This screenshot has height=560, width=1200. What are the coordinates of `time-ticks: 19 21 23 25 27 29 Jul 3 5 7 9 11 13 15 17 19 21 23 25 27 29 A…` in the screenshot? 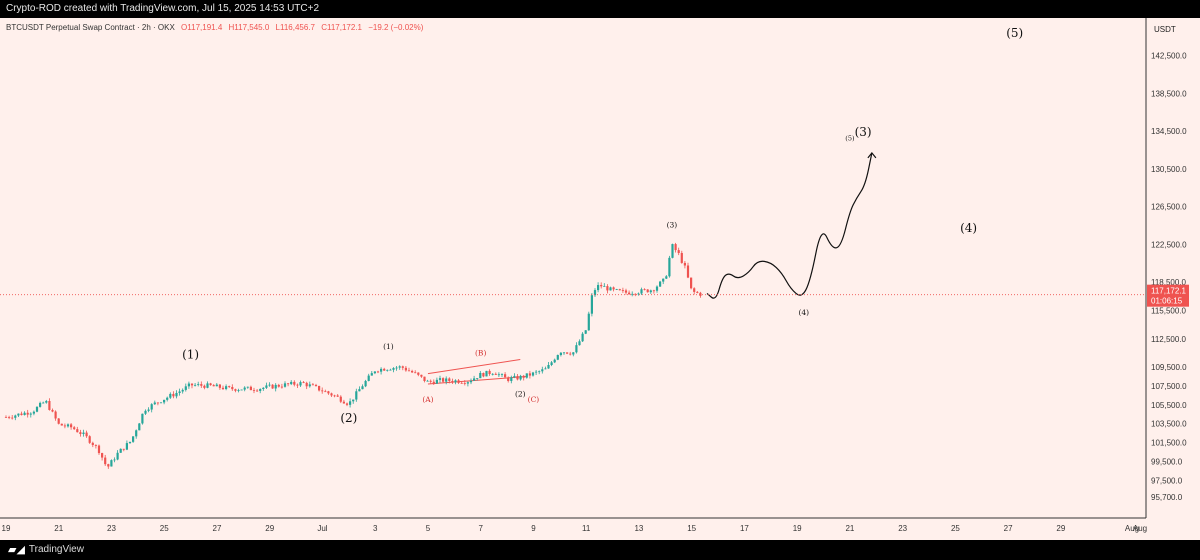 It's located at (575, 528).